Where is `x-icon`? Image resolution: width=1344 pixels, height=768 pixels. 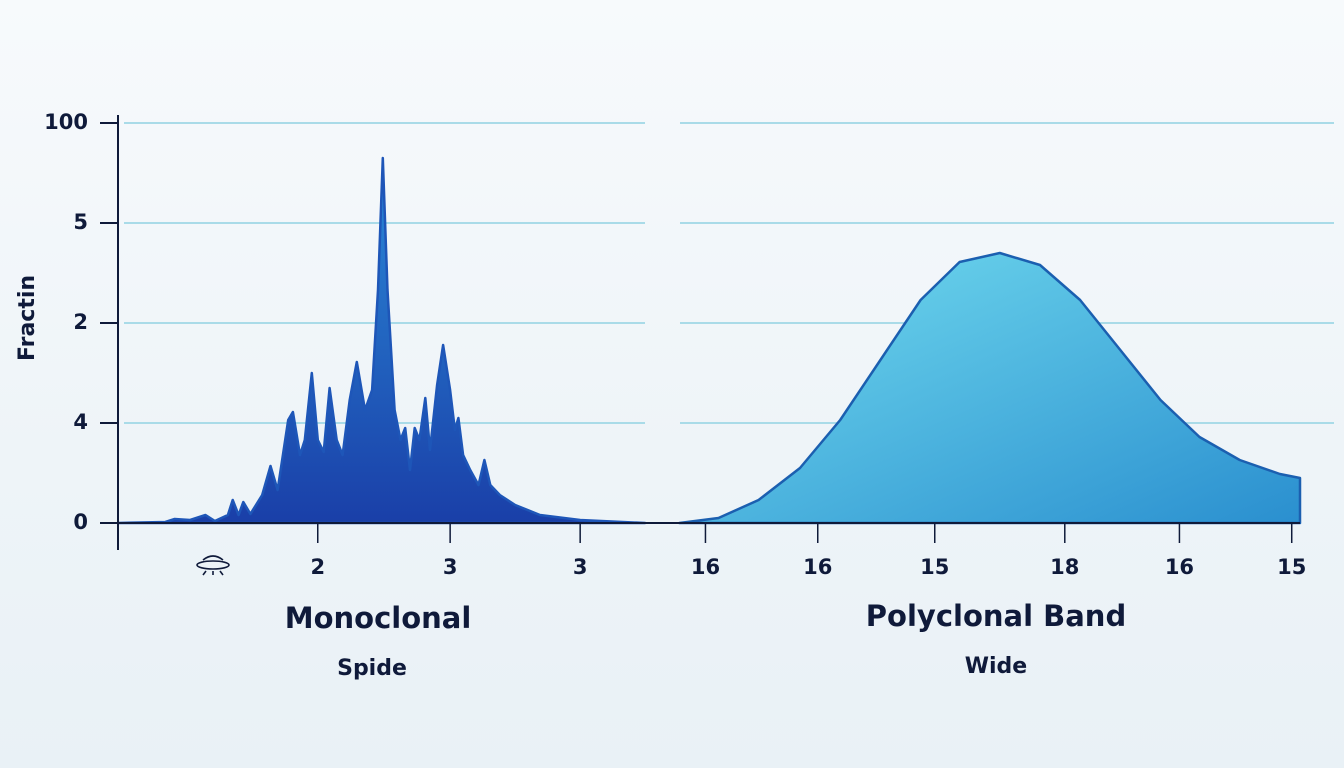 x-icon is located at coordinates (213, 565).